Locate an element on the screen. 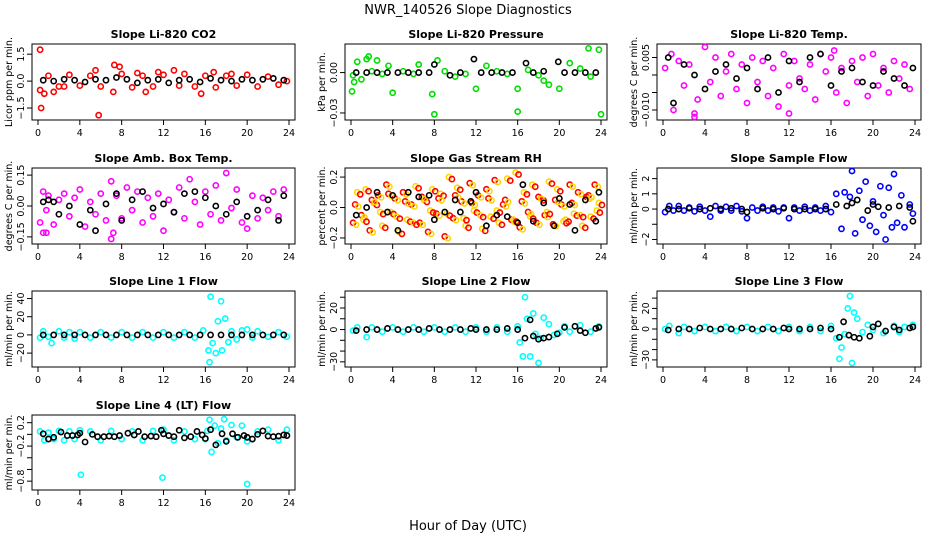  y-tick-label: 0.0 is located at coordinates (21, 81).